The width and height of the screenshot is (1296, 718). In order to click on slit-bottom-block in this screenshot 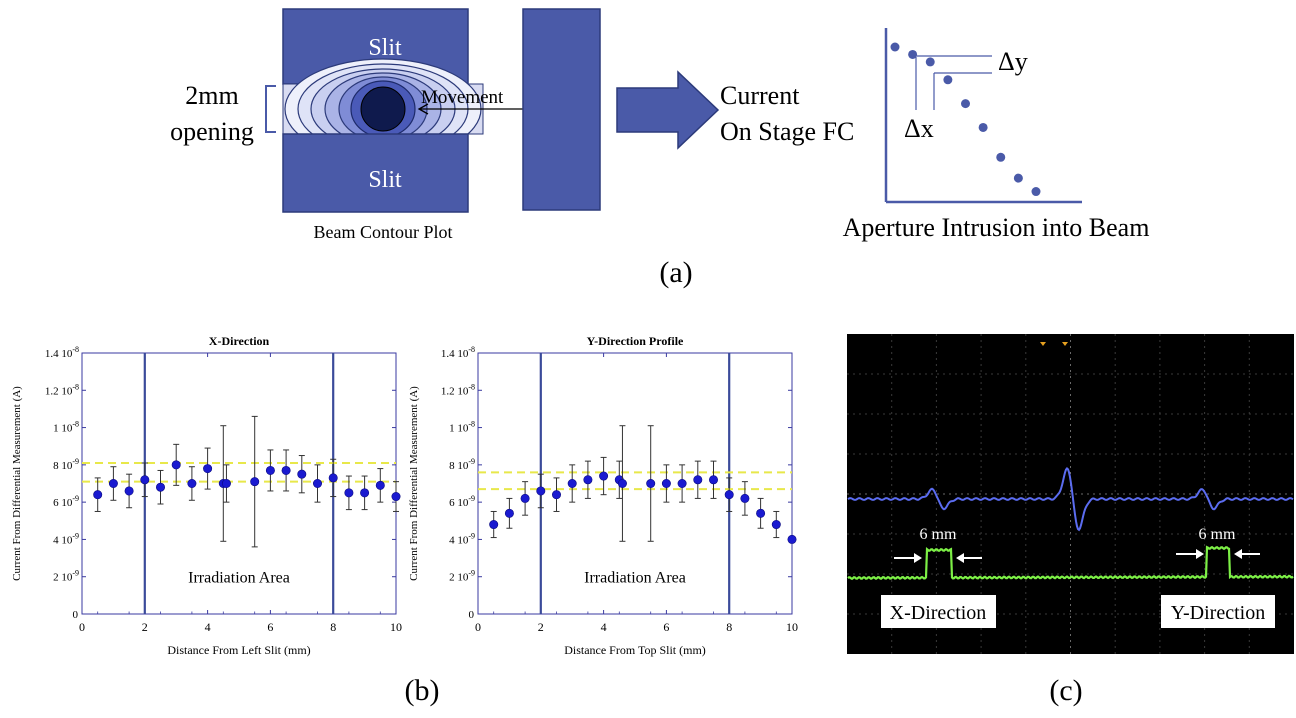, I will do `click(375, 173)`.